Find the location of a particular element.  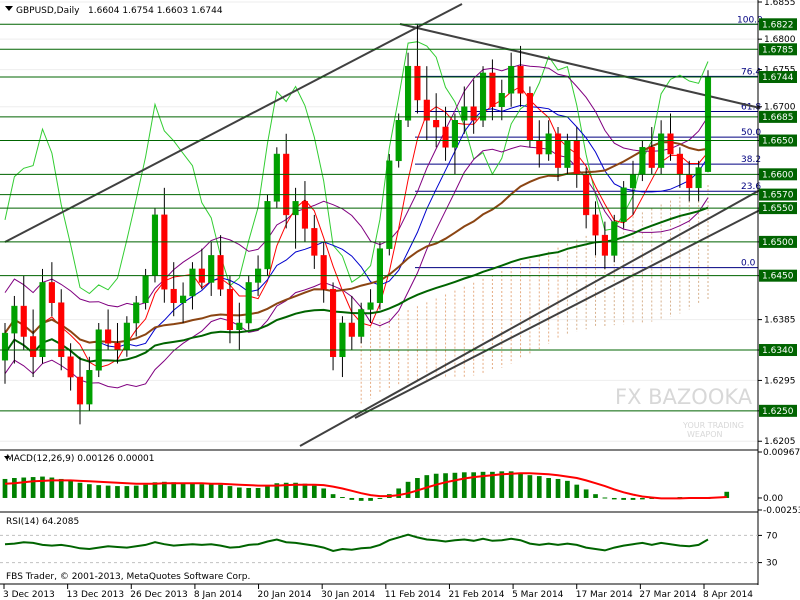

price-tick-label: 1.6855 is located at coordinates (780, 4).